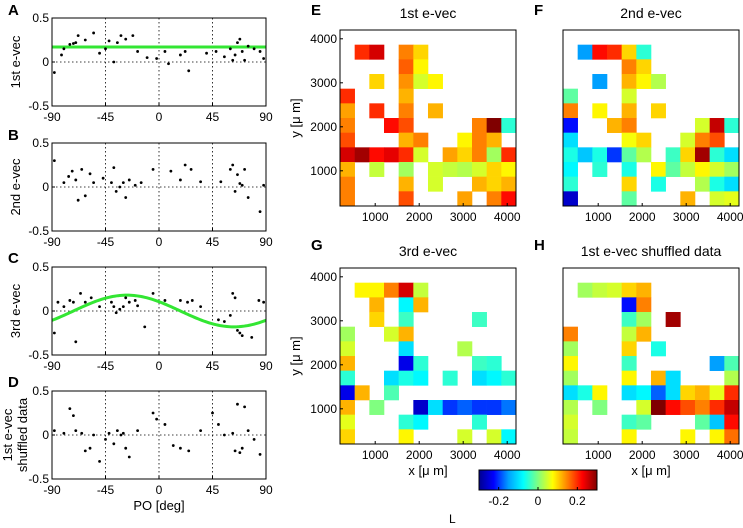  Describe the element at coordinates (15, 61) in the screenshot. I see `y-axis-label: 1st e-vec` at that location.